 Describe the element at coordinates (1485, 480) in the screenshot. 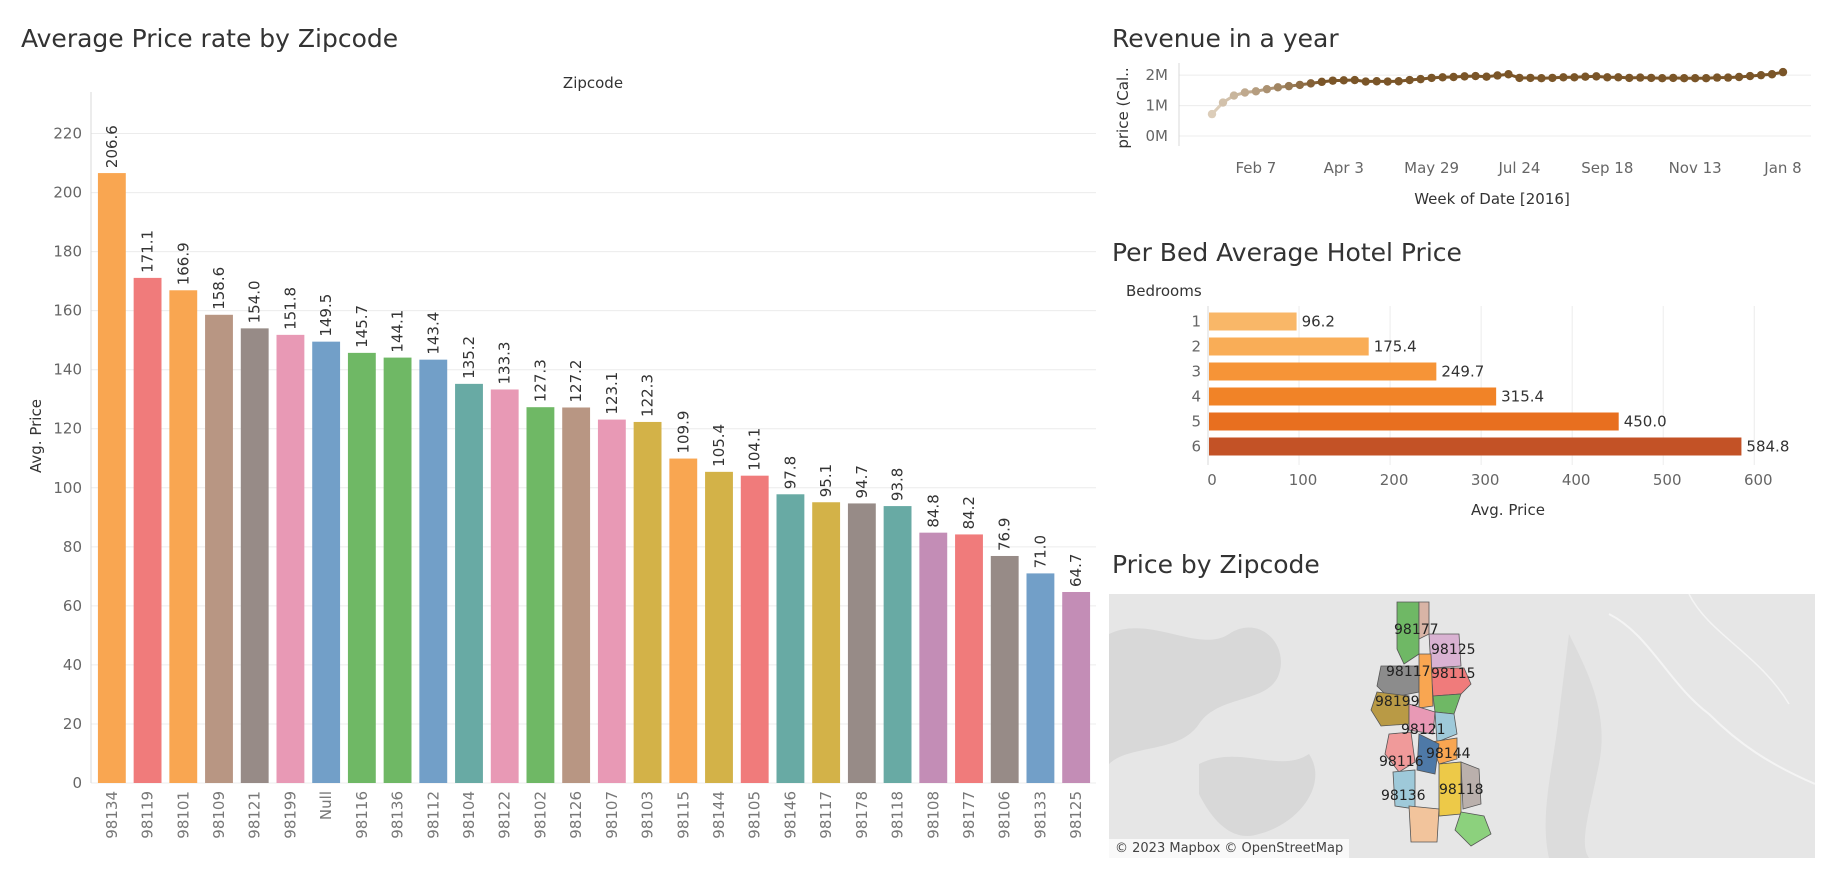

I see `x-tick-label: 300` at that location.